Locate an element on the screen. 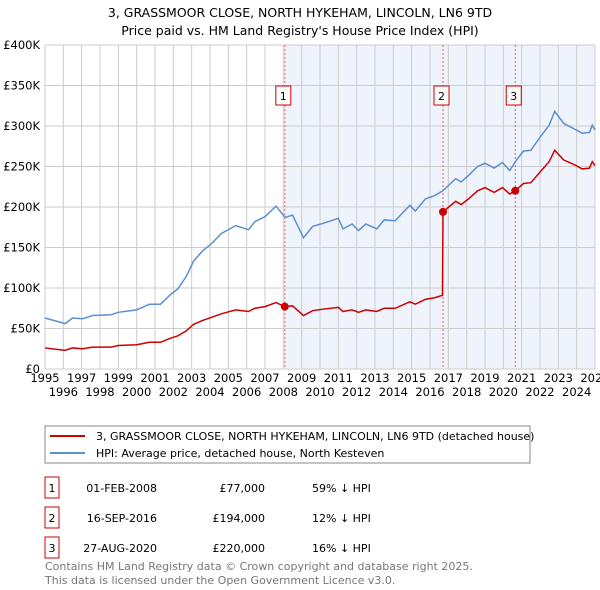  x-tick-label: 2021 is located at coordinates (521, 378).